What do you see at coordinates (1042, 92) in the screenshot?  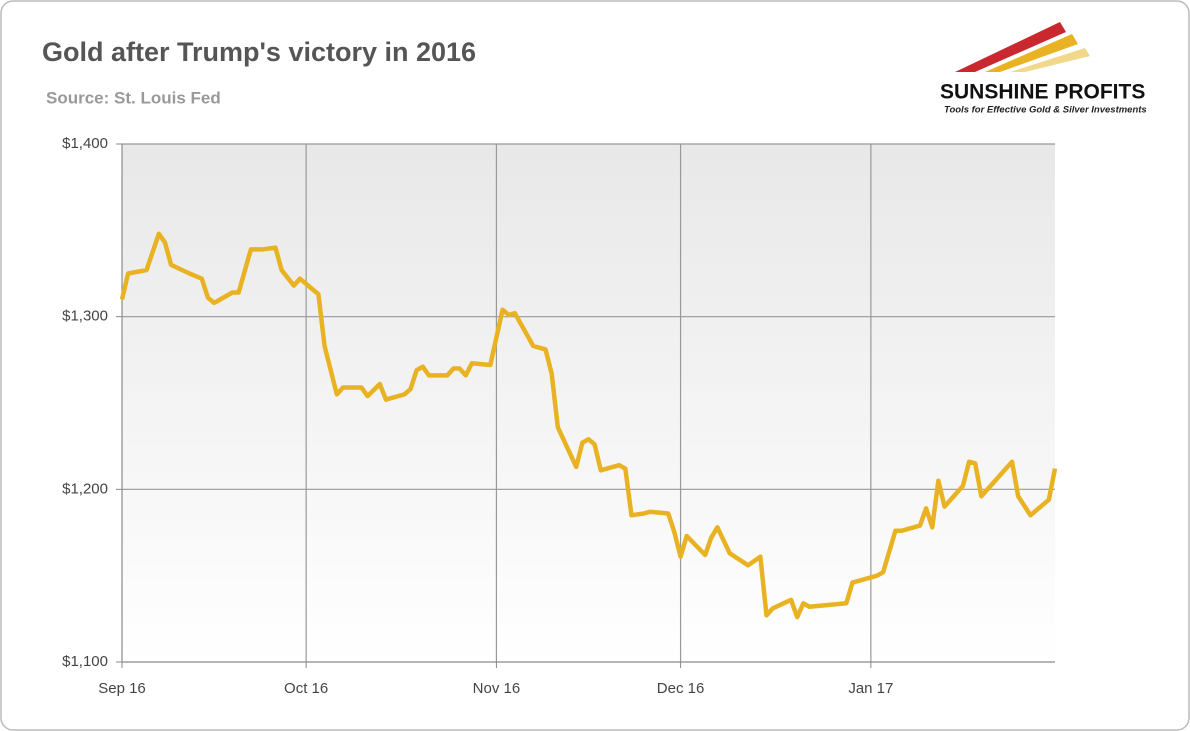 I see `logo-brand: SUNSHINE PROFITS` at bounding box center [1042, 92].